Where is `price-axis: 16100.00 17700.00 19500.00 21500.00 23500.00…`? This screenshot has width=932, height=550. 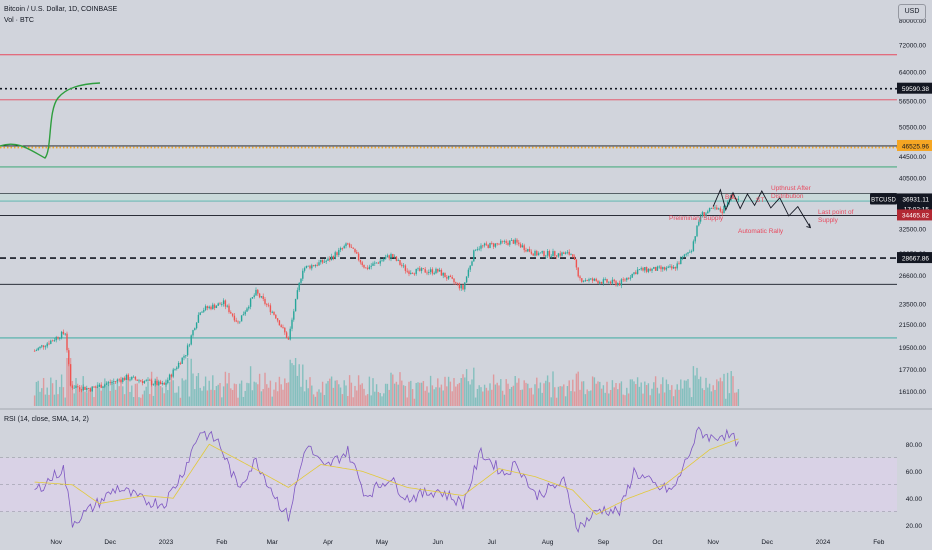 price-axis: 16100.00 17700.00 19500.00 21500.00 23500.00… is located at coordinates (914, 275).